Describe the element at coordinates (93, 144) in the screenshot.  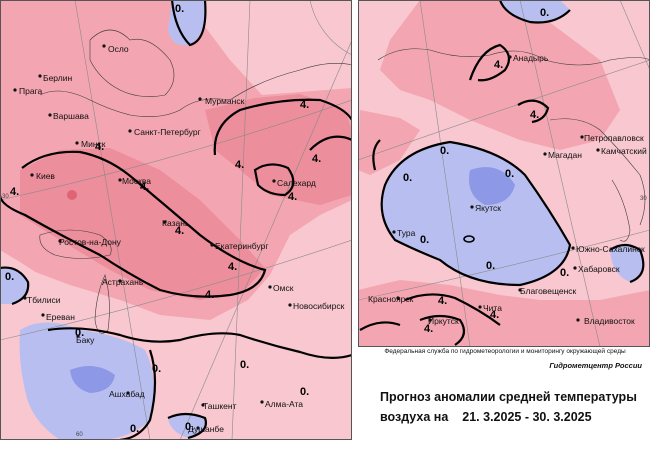
I see `city-label: Минск` at that location.